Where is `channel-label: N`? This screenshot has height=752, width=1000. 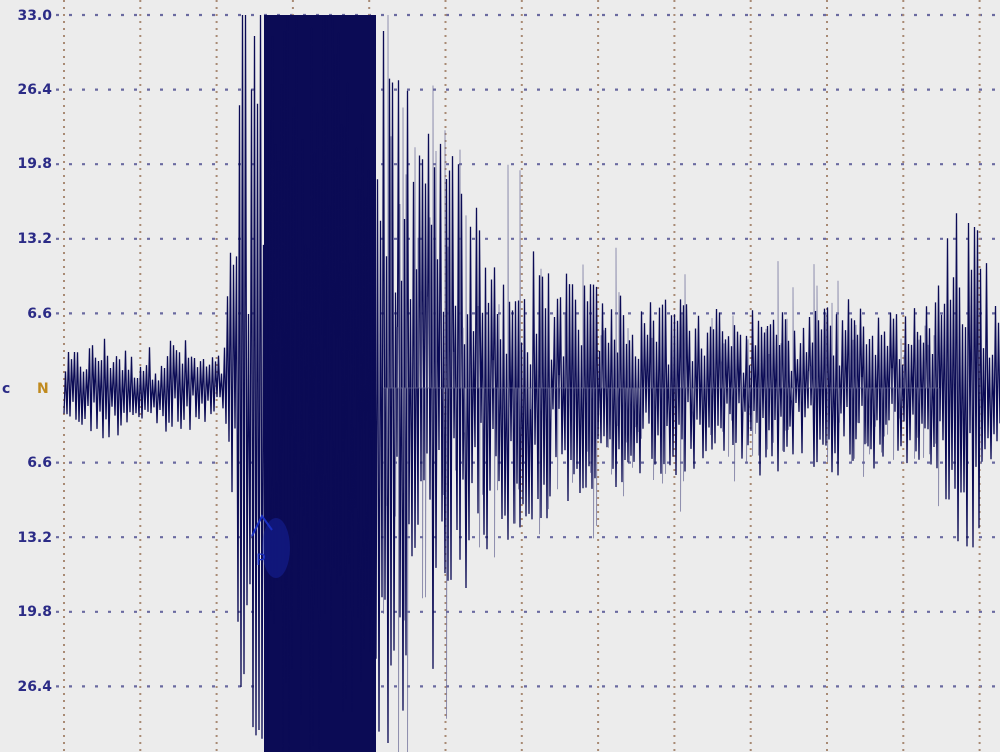 channel-label: N is located at coordinates (43, 389).